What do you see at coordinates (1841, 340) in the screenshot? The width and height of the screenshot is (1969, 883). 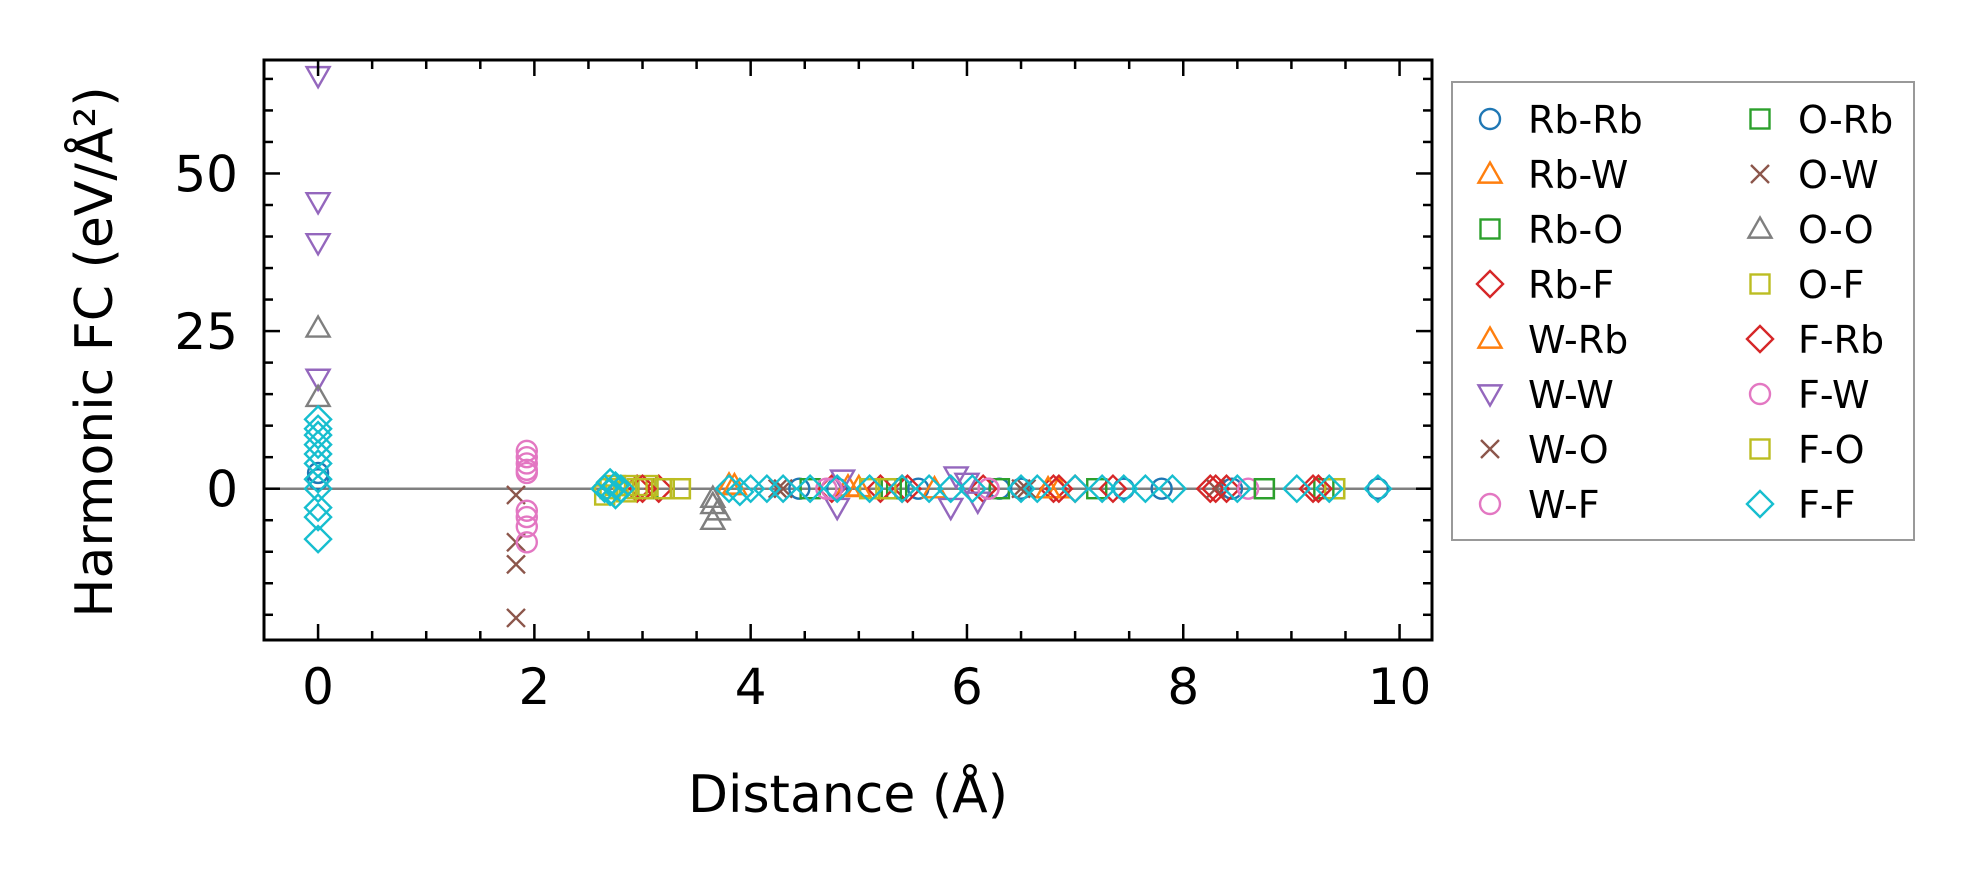 I see `legend-label: F-Rb` at bounding box center [1841, 340].